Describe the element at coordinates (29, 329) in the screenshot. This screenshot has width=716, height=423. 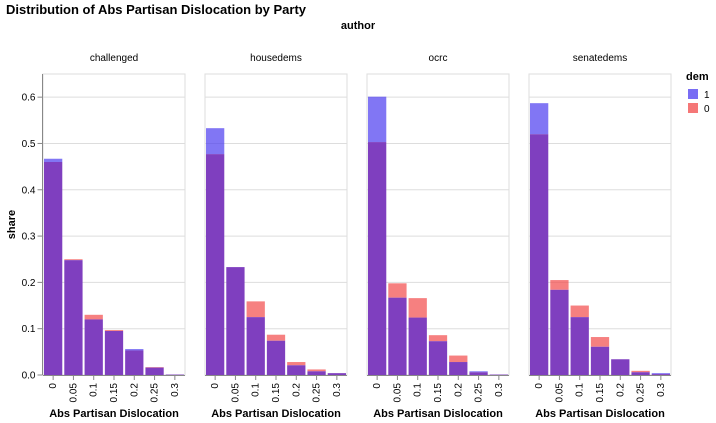
I see `y-tick-label: 0.1` at that location.